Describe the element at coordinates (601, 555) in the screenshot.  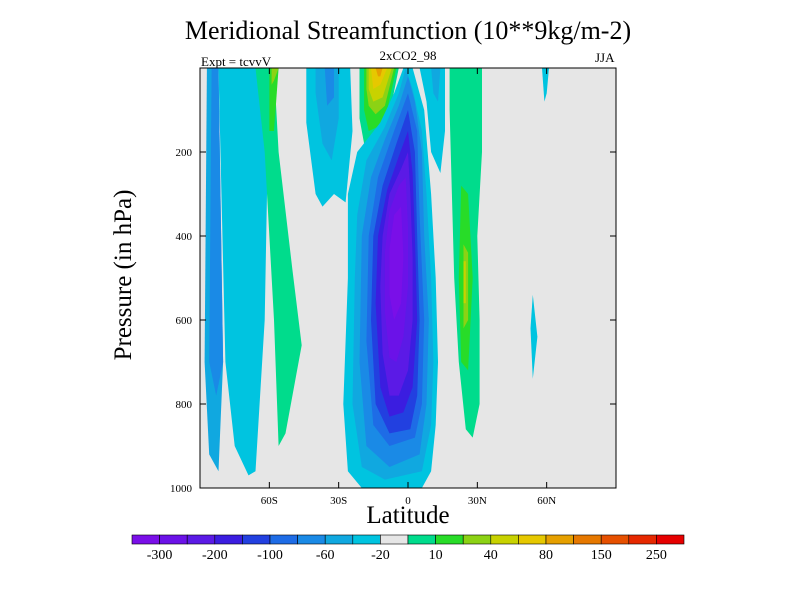
I see `colorbar-label-8: 150` at that location.